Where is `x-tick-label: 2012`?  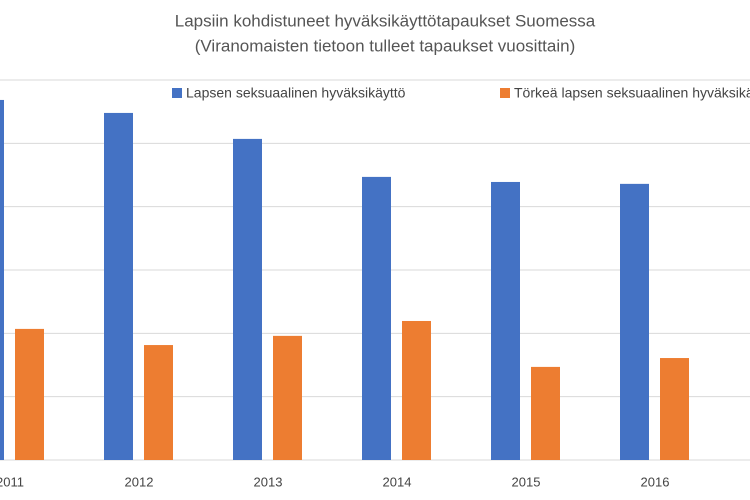
x-tick-label: 2012 is located at coordinates (139, 481).